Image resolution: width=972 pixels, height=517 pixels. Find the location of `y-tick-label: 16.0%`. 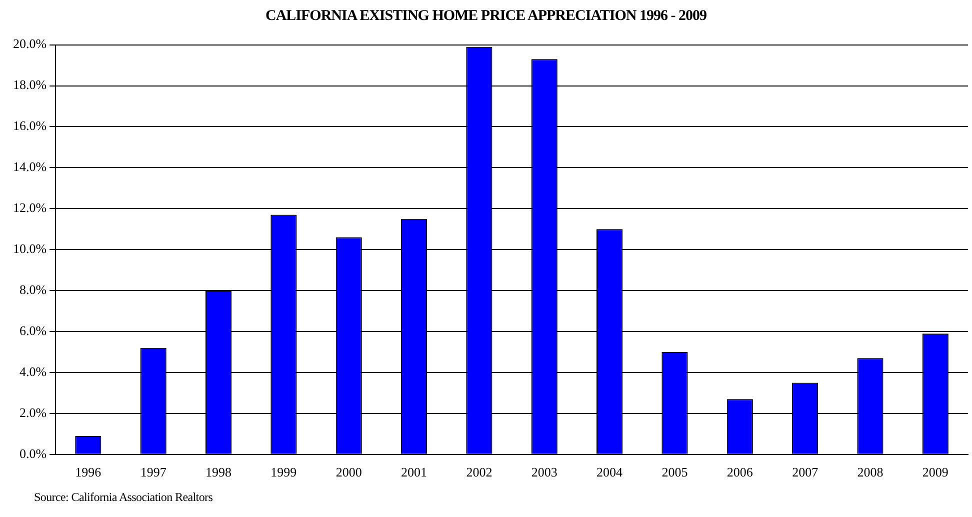

y-tick-label: 16.0% is located at coordinates (29, 126).